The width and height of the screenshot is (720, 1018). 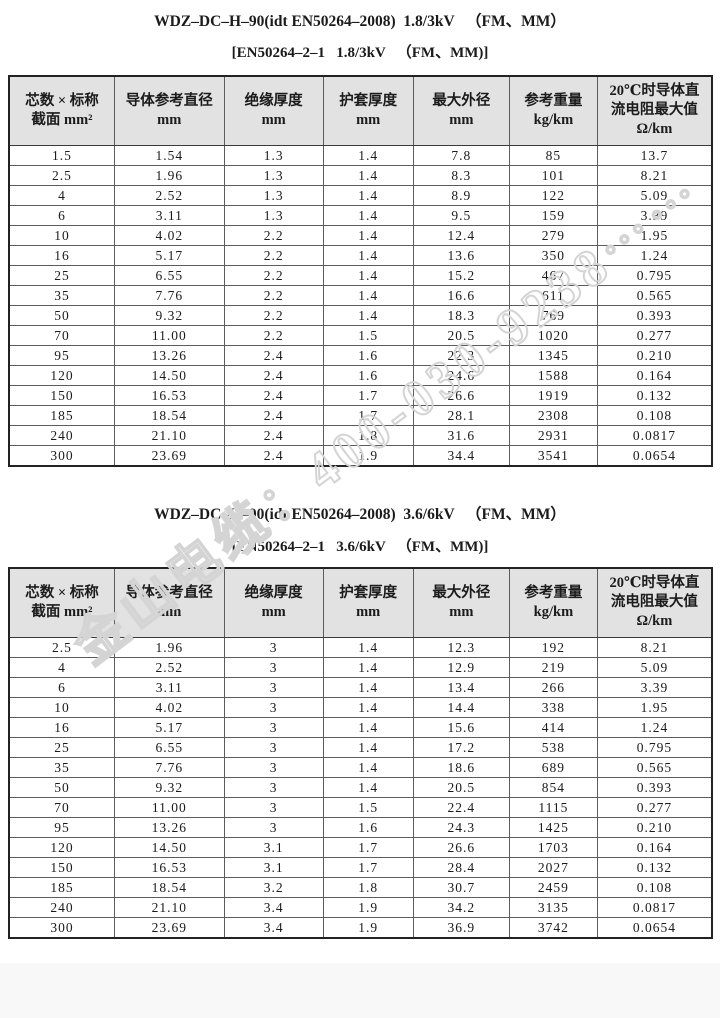 I want to click on table-row: 70 11.00 3 1.5 22.4 1115 0.277, so click(x=360, y=807).